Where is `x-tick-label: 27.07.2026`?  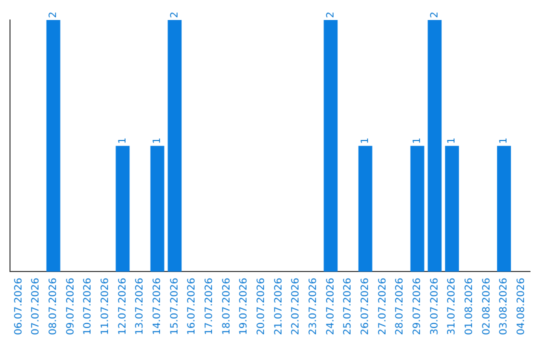 x-tick-label: 27.07.2026 is located at coordinates (382, 307).